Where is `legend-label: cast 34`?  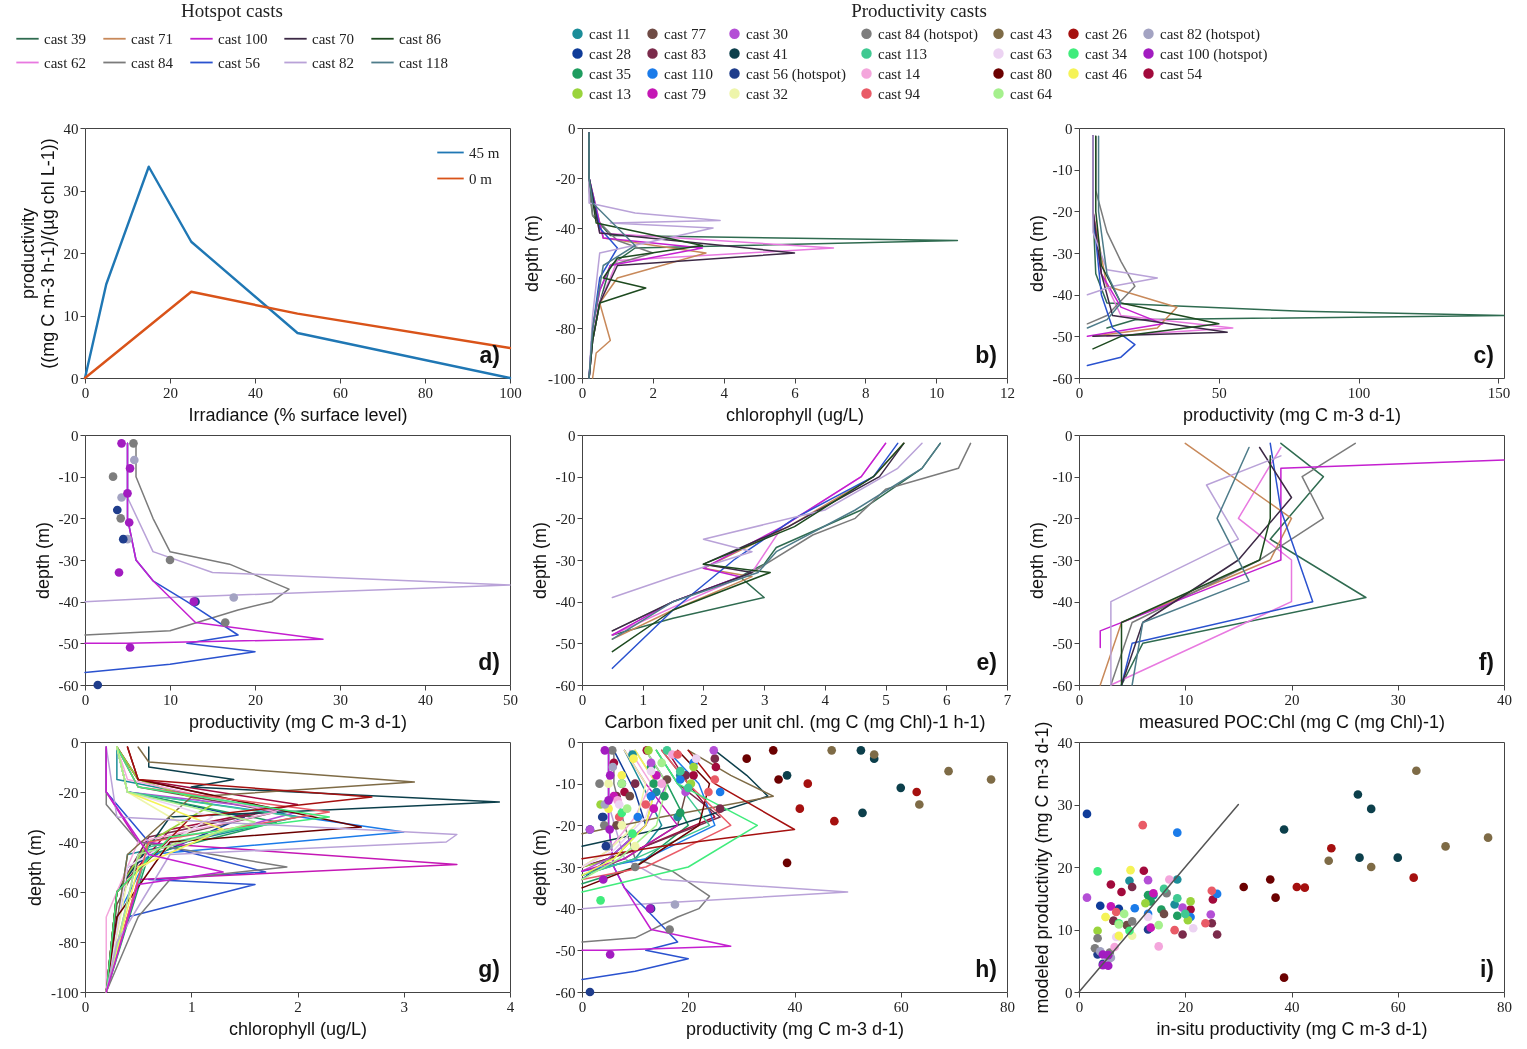 legend-label: cast 34 is located at coordinates (1106, 53).